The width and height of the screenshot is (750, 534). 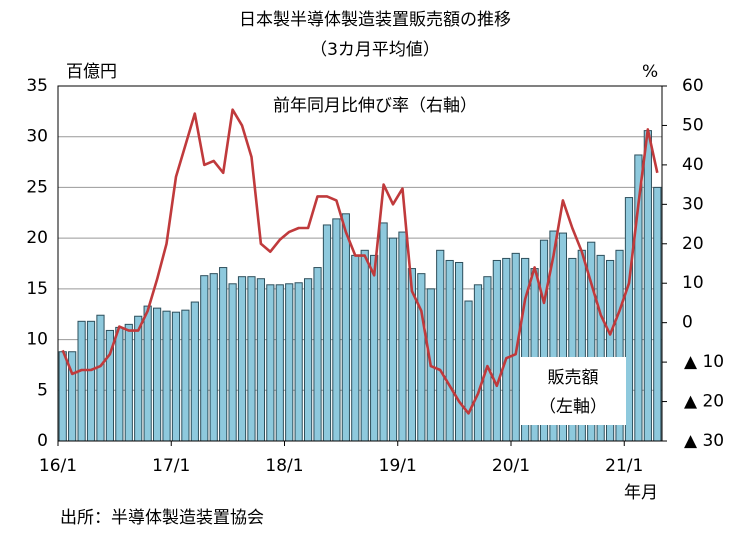 I want to click on y2-tick-label: 40, so click(x=693, y=165).